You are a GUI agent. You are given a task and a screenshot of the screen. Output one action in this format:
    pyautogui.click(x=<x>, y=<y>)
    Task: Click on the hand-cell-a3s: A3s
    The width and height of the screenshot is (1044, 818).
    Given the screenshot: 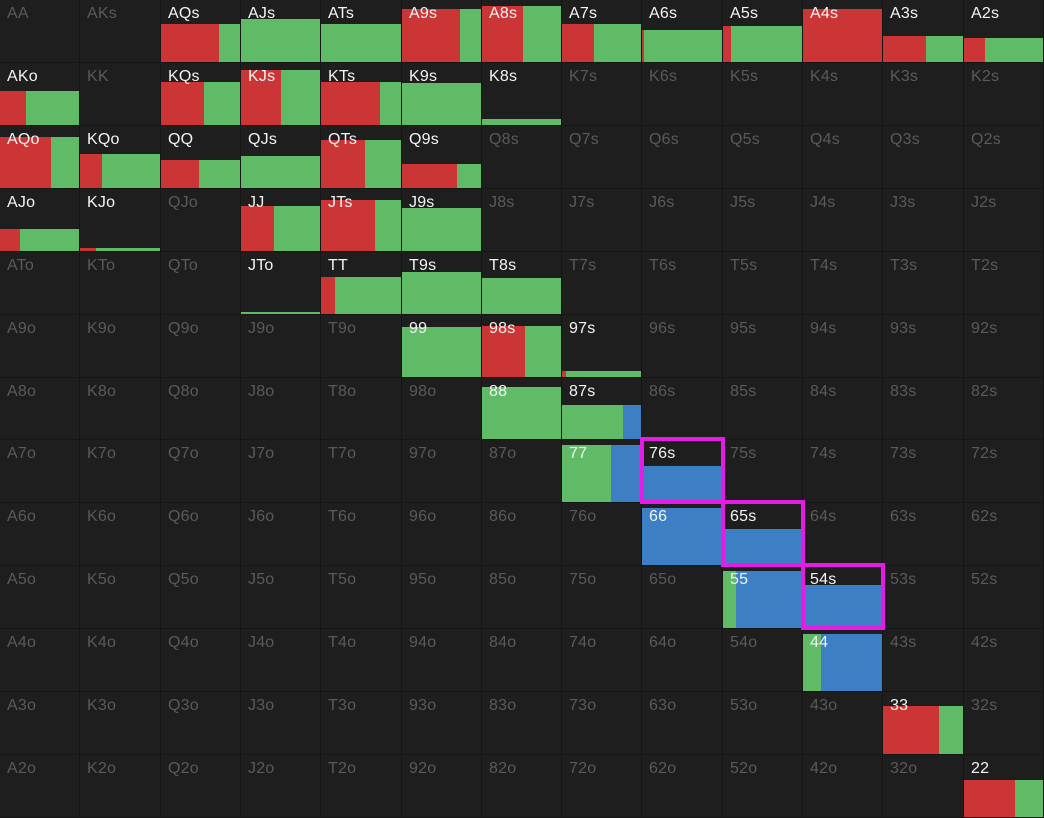 What is the action you would take?
    pyautogui.click(x=923, y=31)
    